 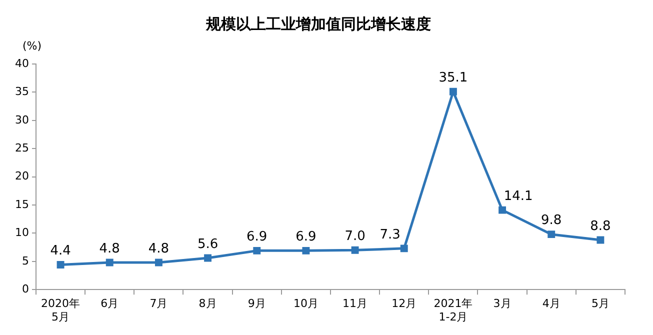 I want to click on x-tick-label: 6月, so click(x=109, y=303).